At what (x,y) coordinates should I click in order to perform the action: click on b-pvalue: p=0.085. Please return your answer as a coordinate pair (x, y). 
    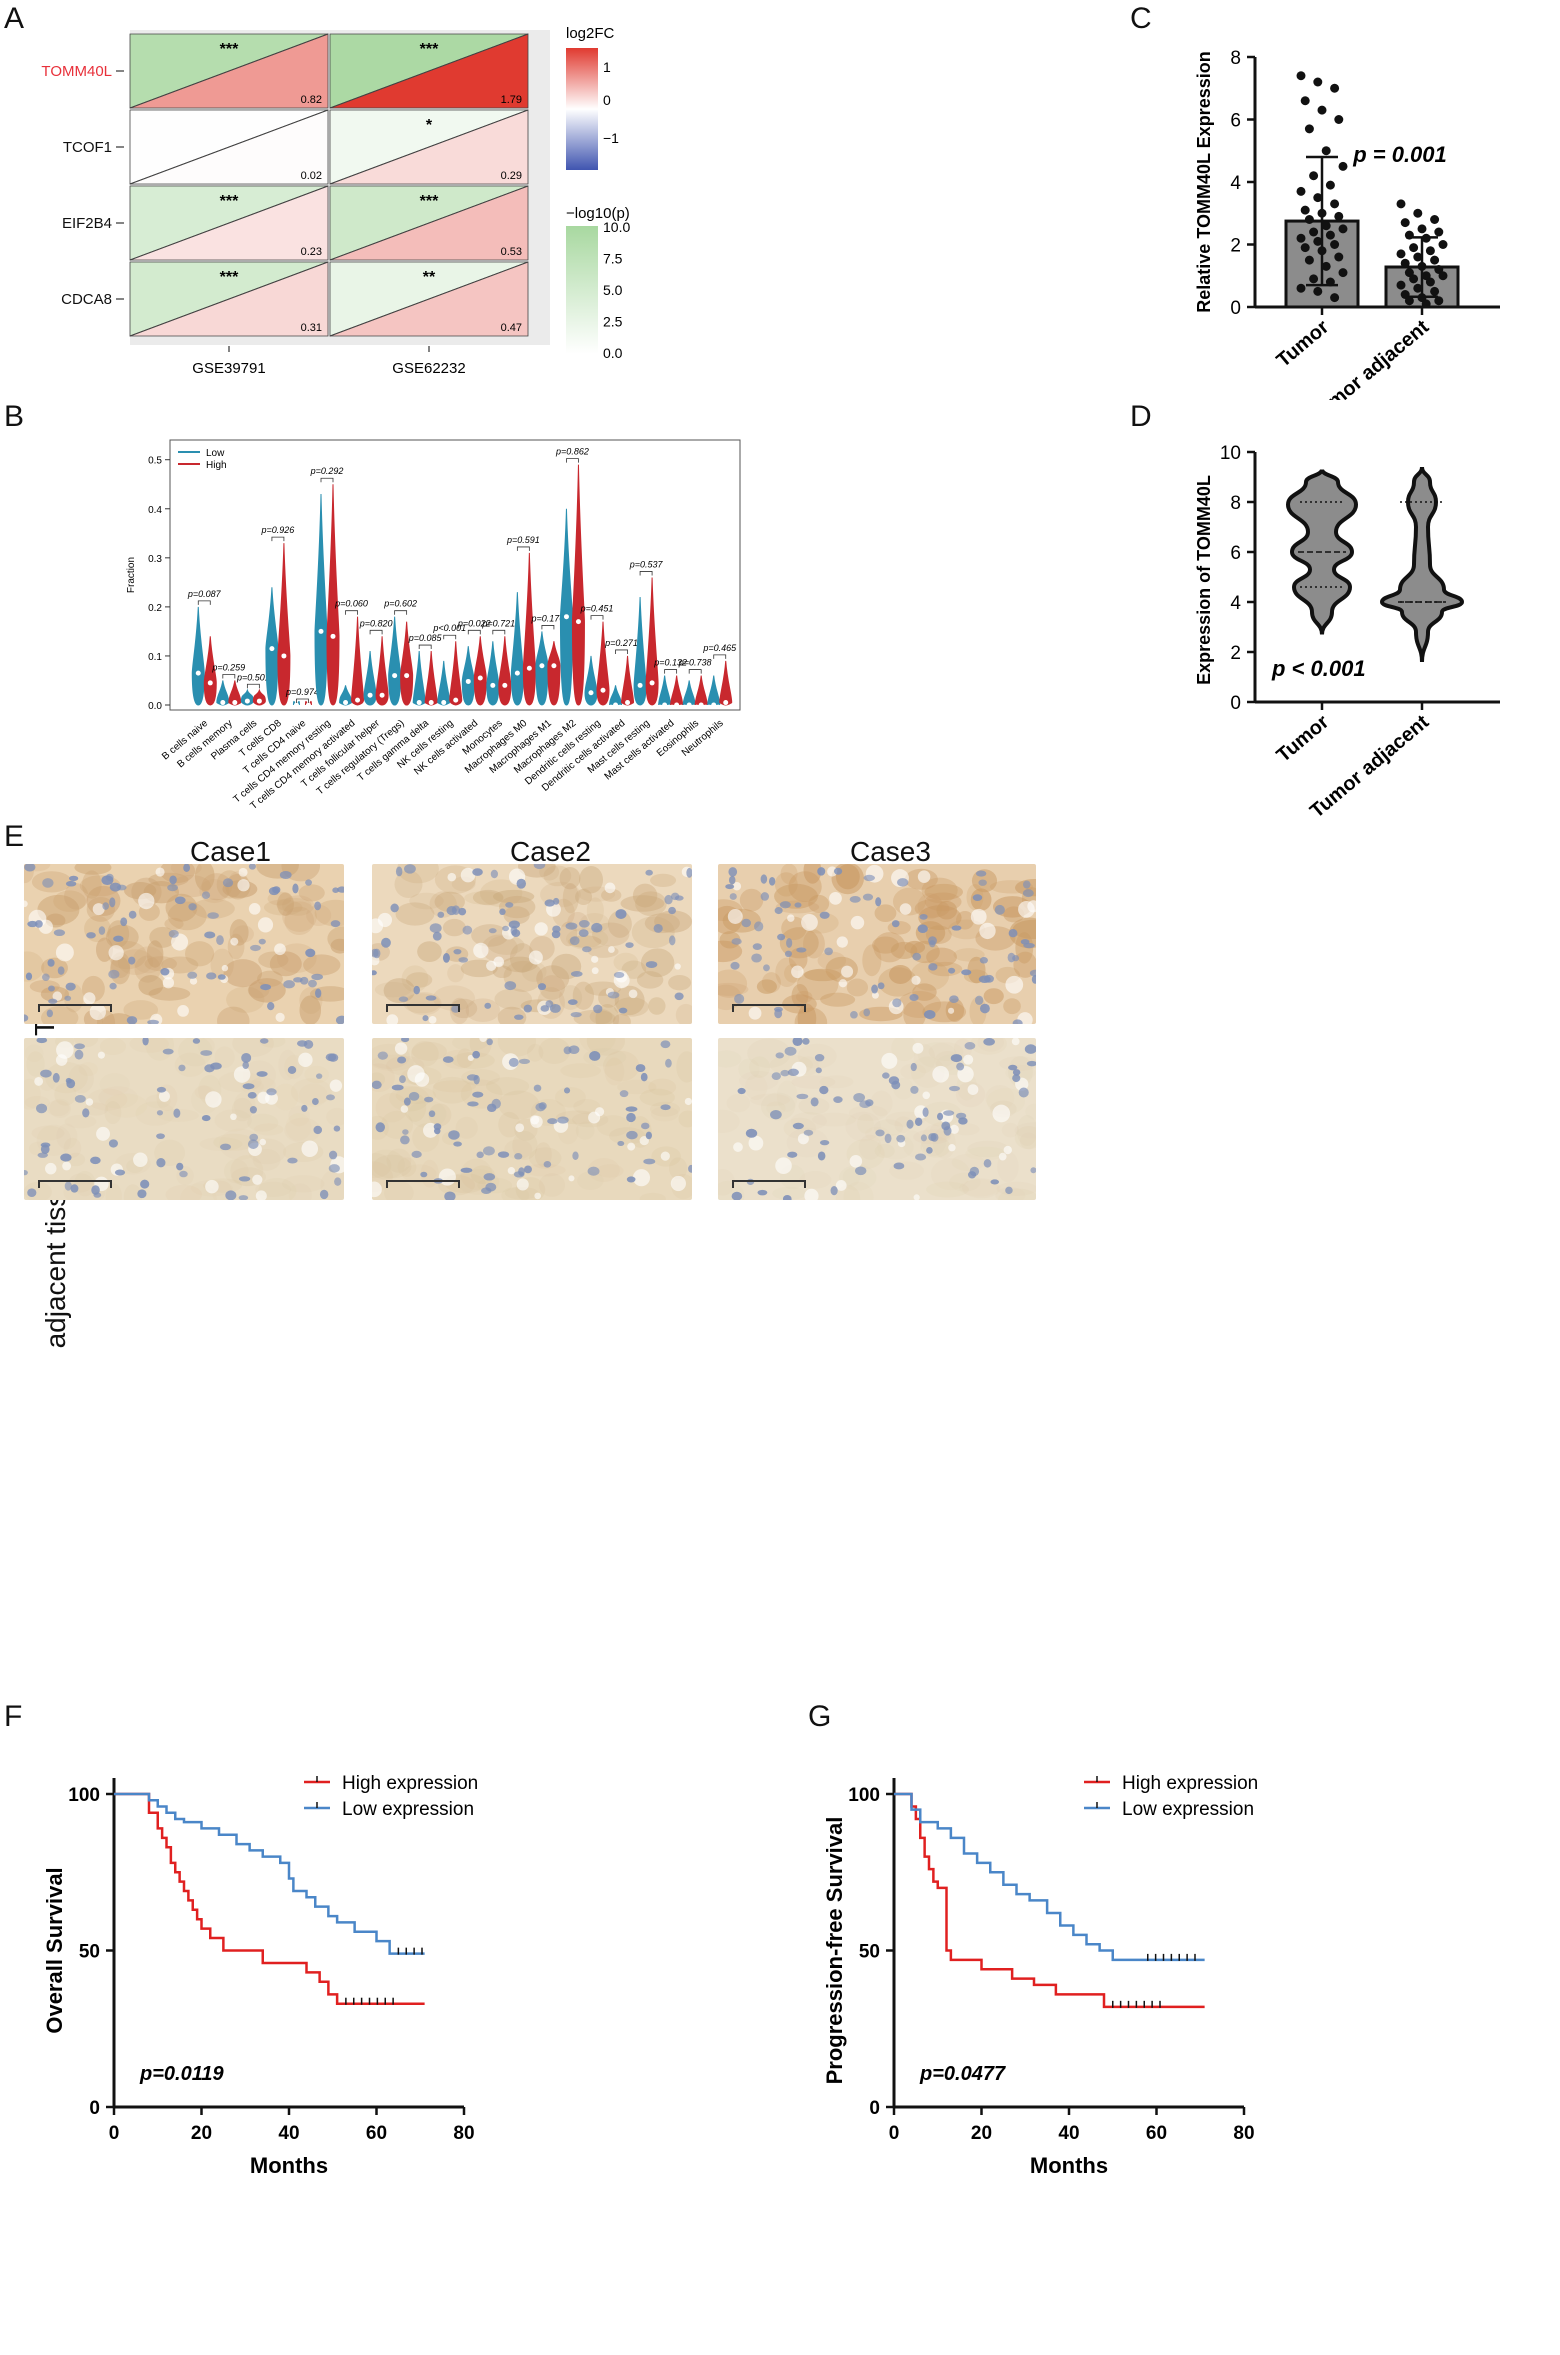
    Looking at the image, I should click on (425, 638).